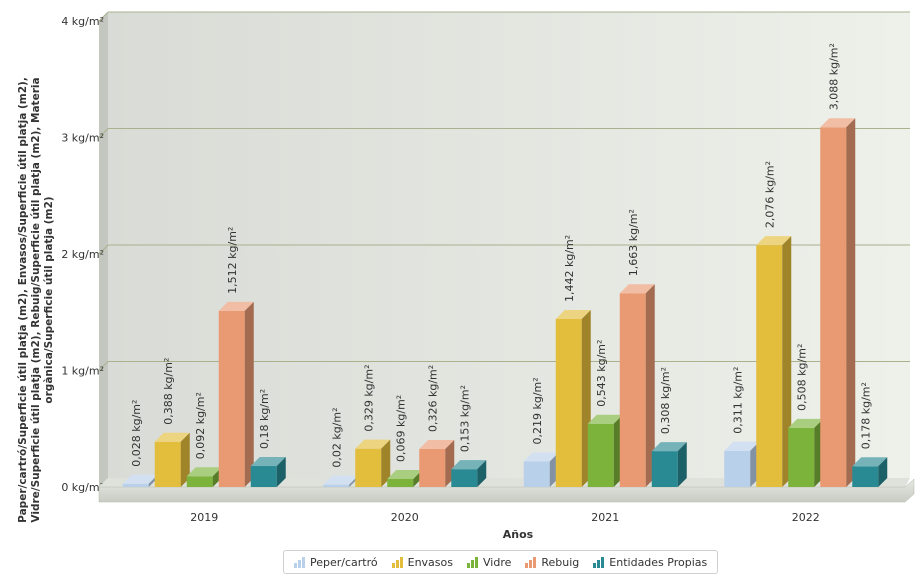 Image resolution: width=920 pixels, height=579 pixels. Describe the element at coordinates (344, 562) in the screenshot. I see `legend-label: Peper/cartró` at that location.